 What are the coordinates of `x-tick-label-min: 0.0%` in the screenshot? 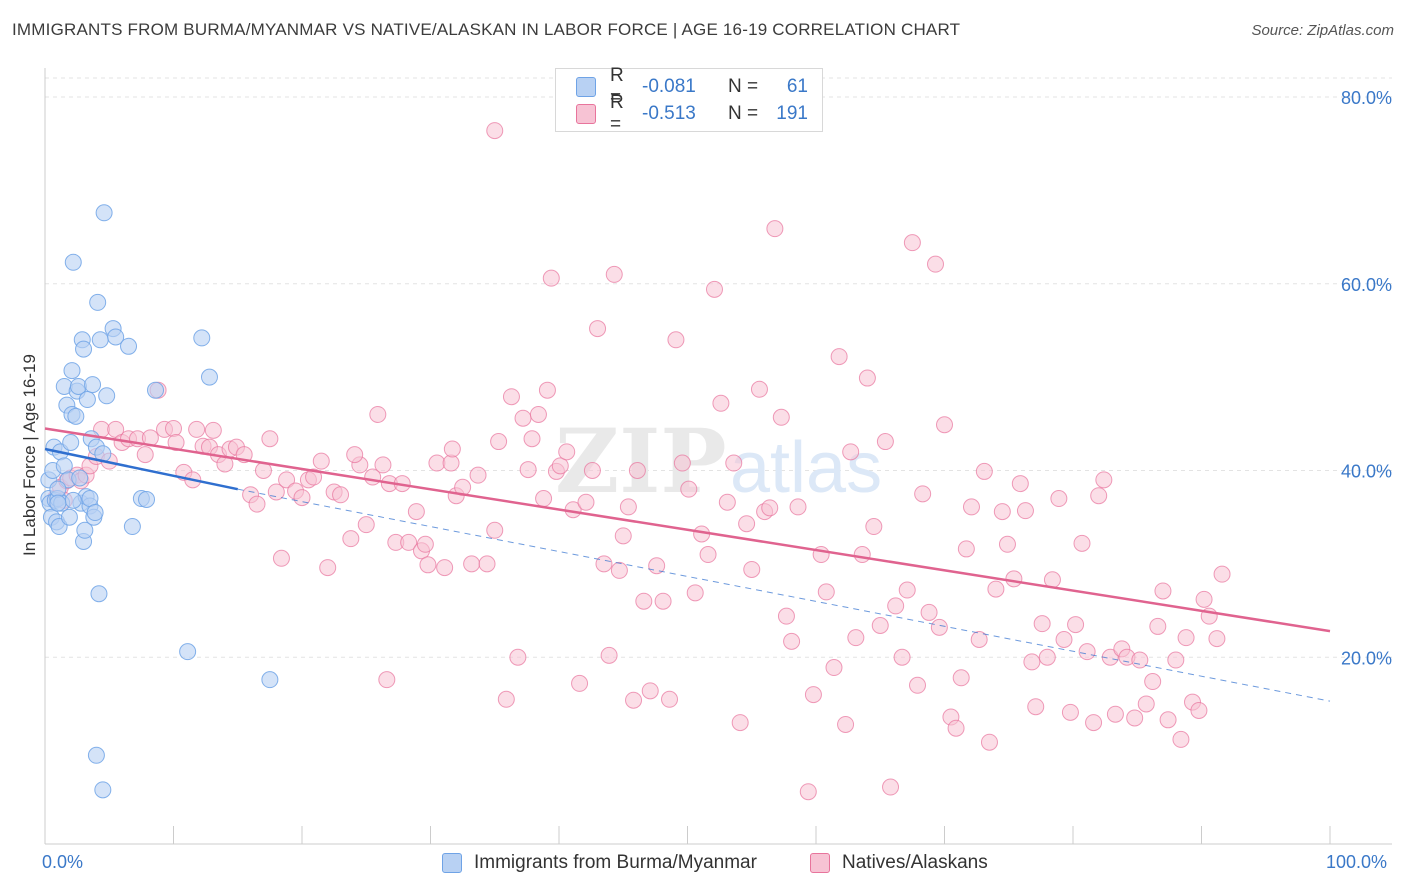 It's located at (63, 862).